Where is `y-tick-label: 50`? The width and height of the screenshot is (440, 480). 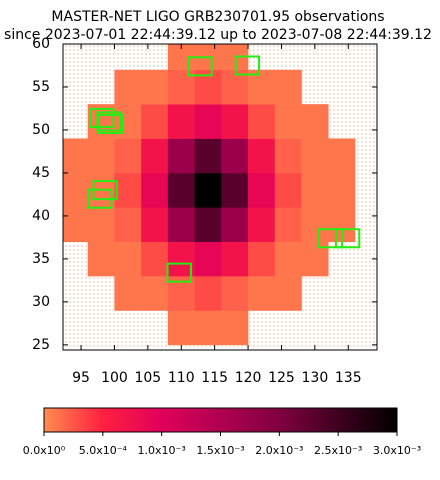
y-tick-label: 50 is located at coordinates (41, 130).